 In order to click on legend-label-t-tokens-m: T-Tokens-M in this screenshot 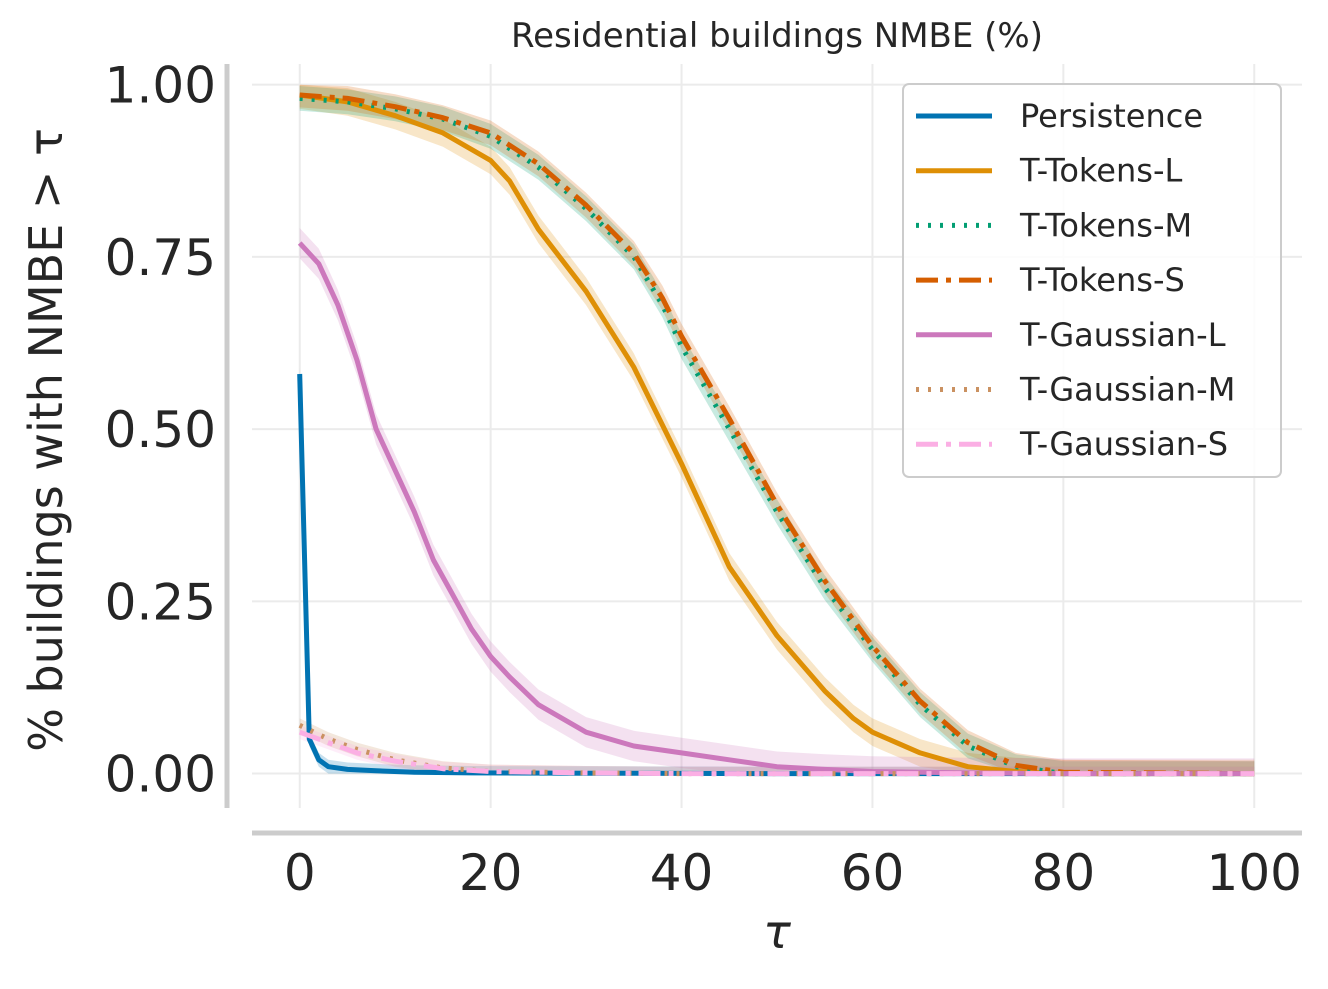, I will do `click(1105, 225)`.